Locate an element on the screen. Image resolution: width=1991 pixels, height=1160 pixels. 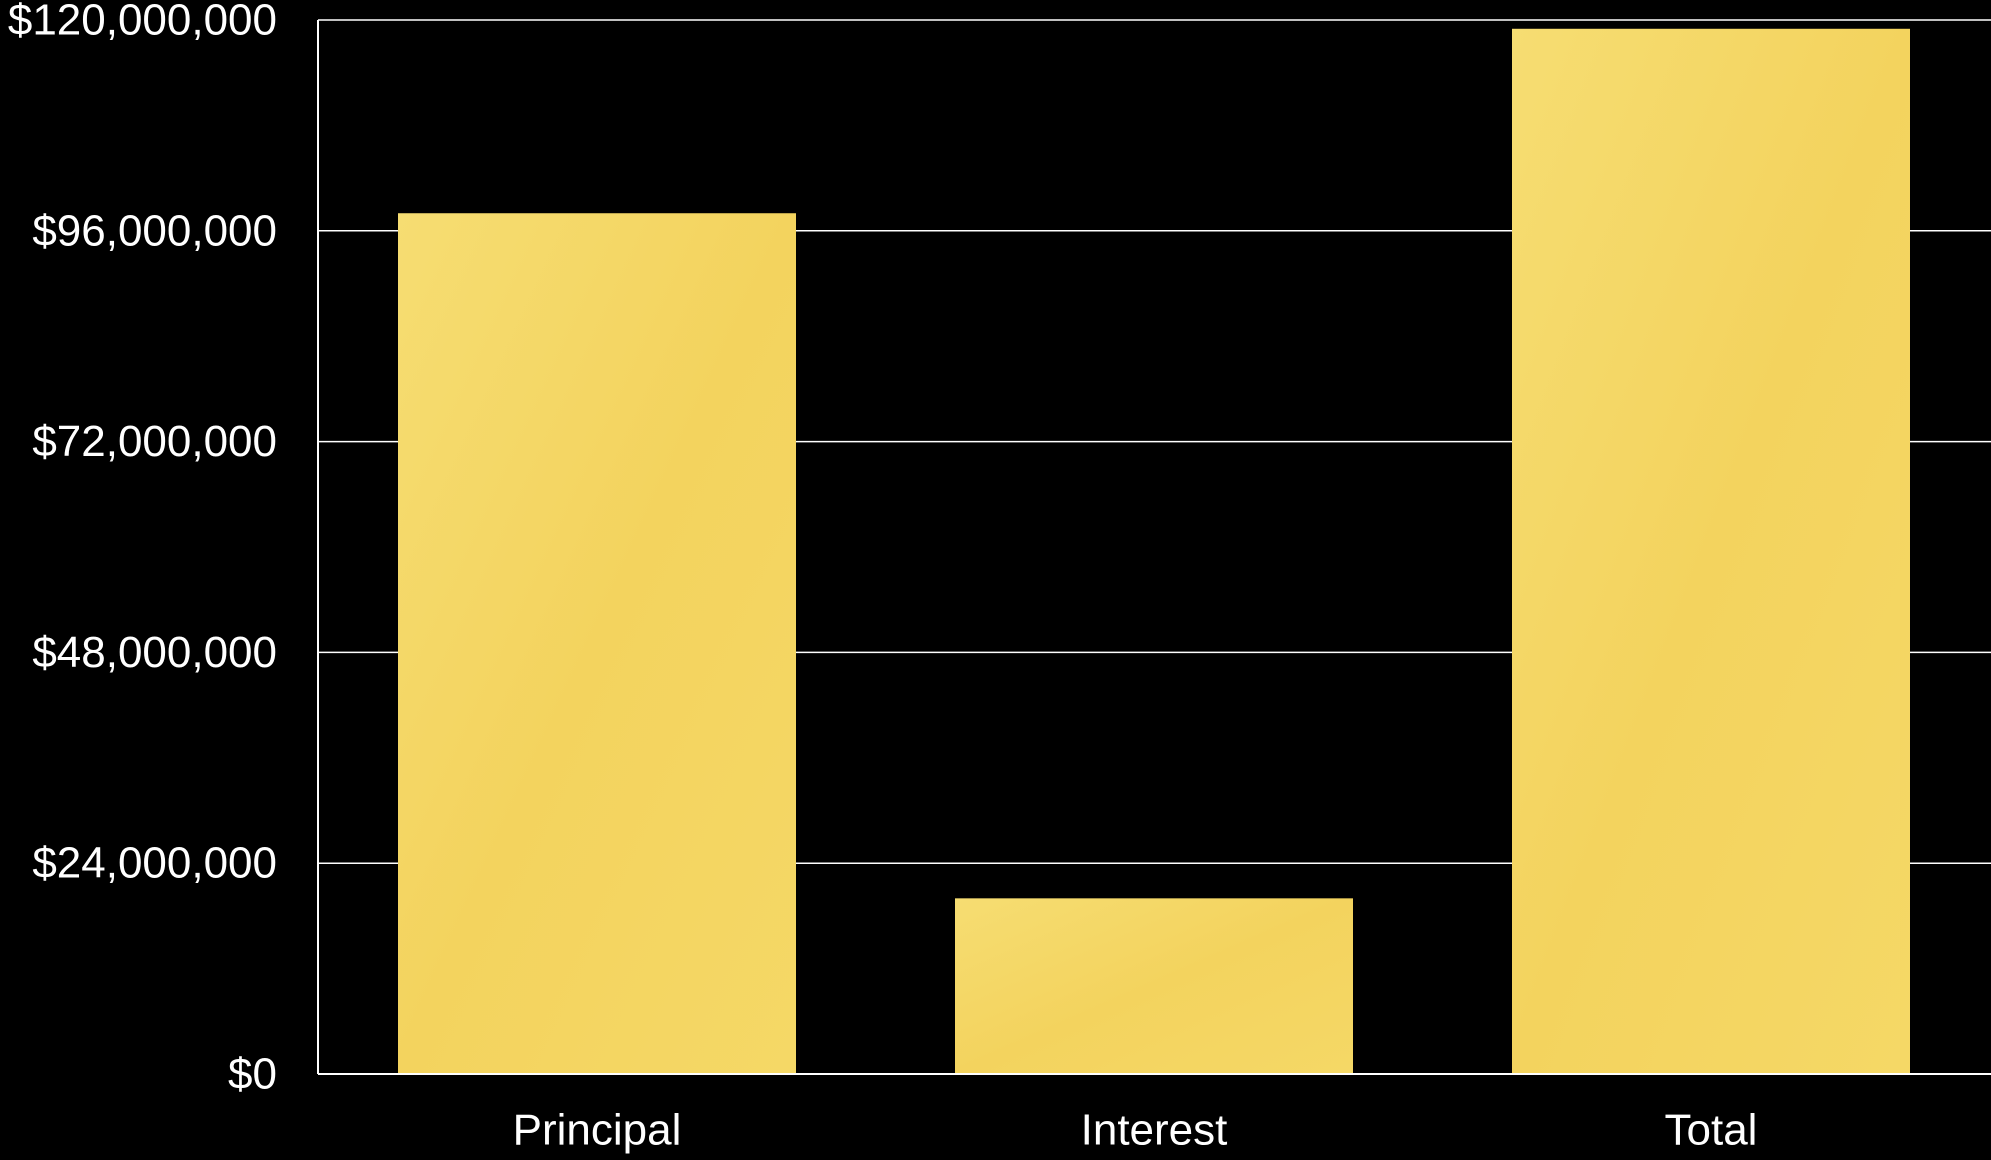
bar-principal is located at coordinates (597, 643).